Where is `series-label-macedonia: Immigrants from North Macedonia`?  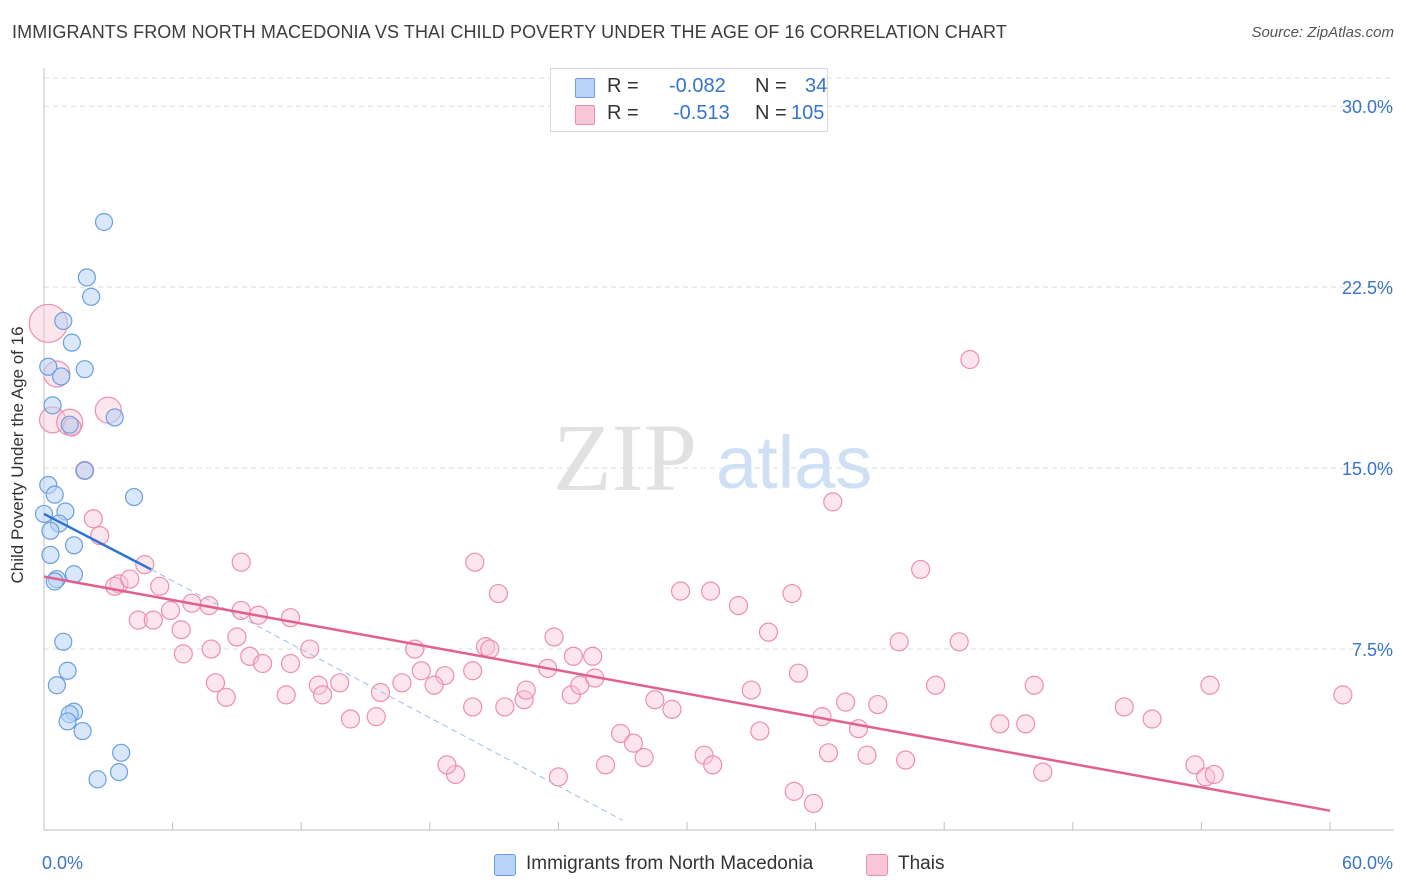
series-label-macedonia: Immigrants from North Macedonia is located at coordinates (670, 863).